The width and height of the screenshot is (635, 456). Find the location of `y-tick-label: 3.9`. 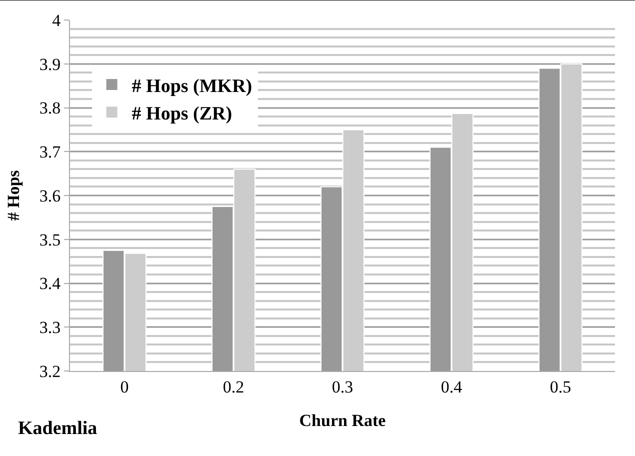

y-tick-label: 3.9 is located at coordinates (50, 64).